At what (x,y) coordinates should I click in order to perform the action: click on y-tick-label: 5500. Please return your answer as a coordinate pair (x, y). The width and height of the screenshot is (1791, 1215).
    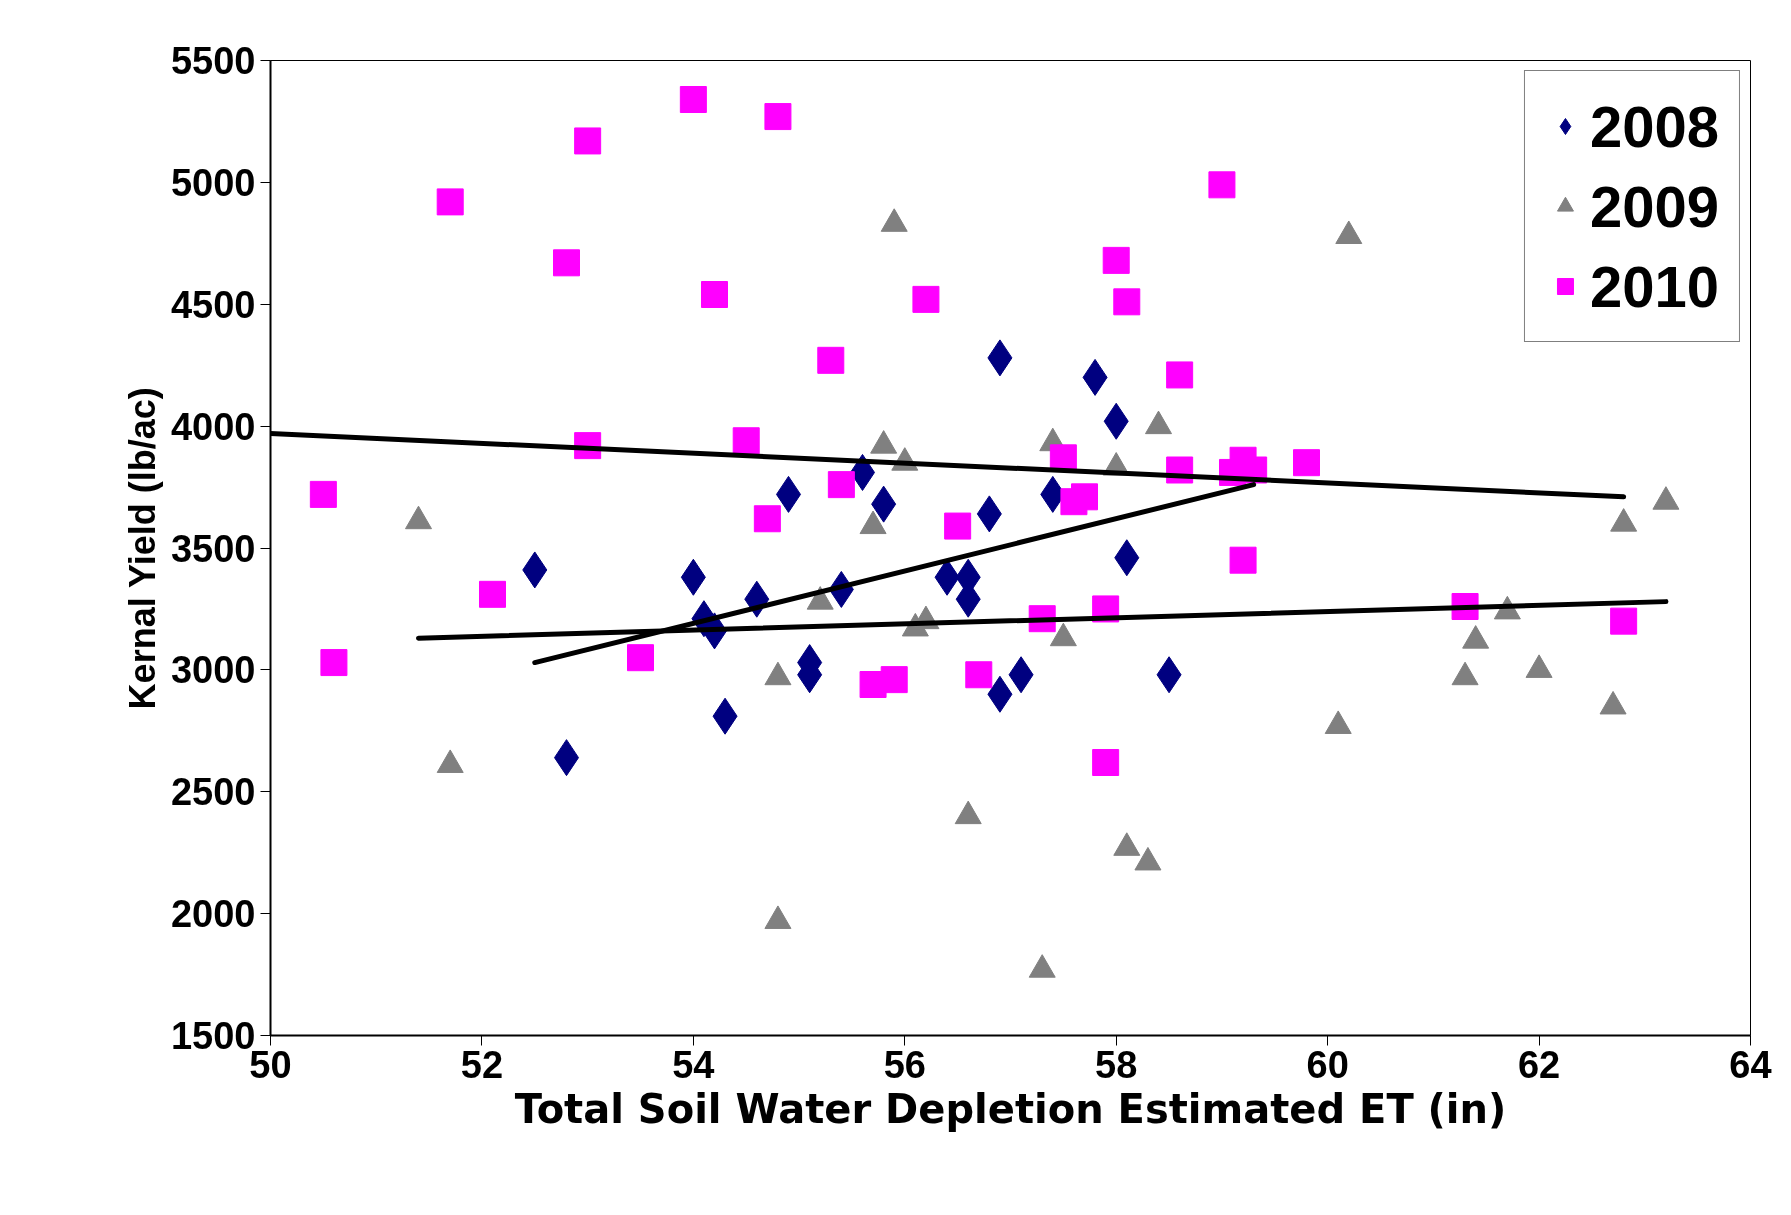
    Looking at the image, I should click on (213, 61).